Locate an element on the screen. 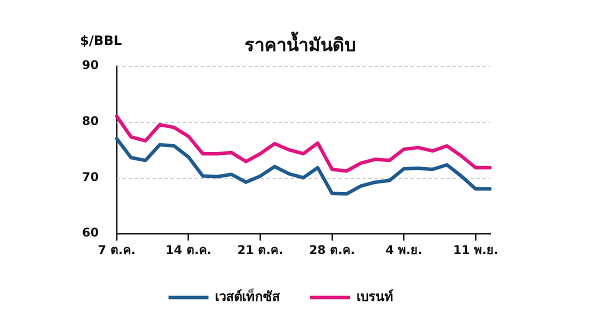 The width and height of the screenshot is (600, 314). x-tick-label: 14 ต.ค. is located at coordinates (188, 249).